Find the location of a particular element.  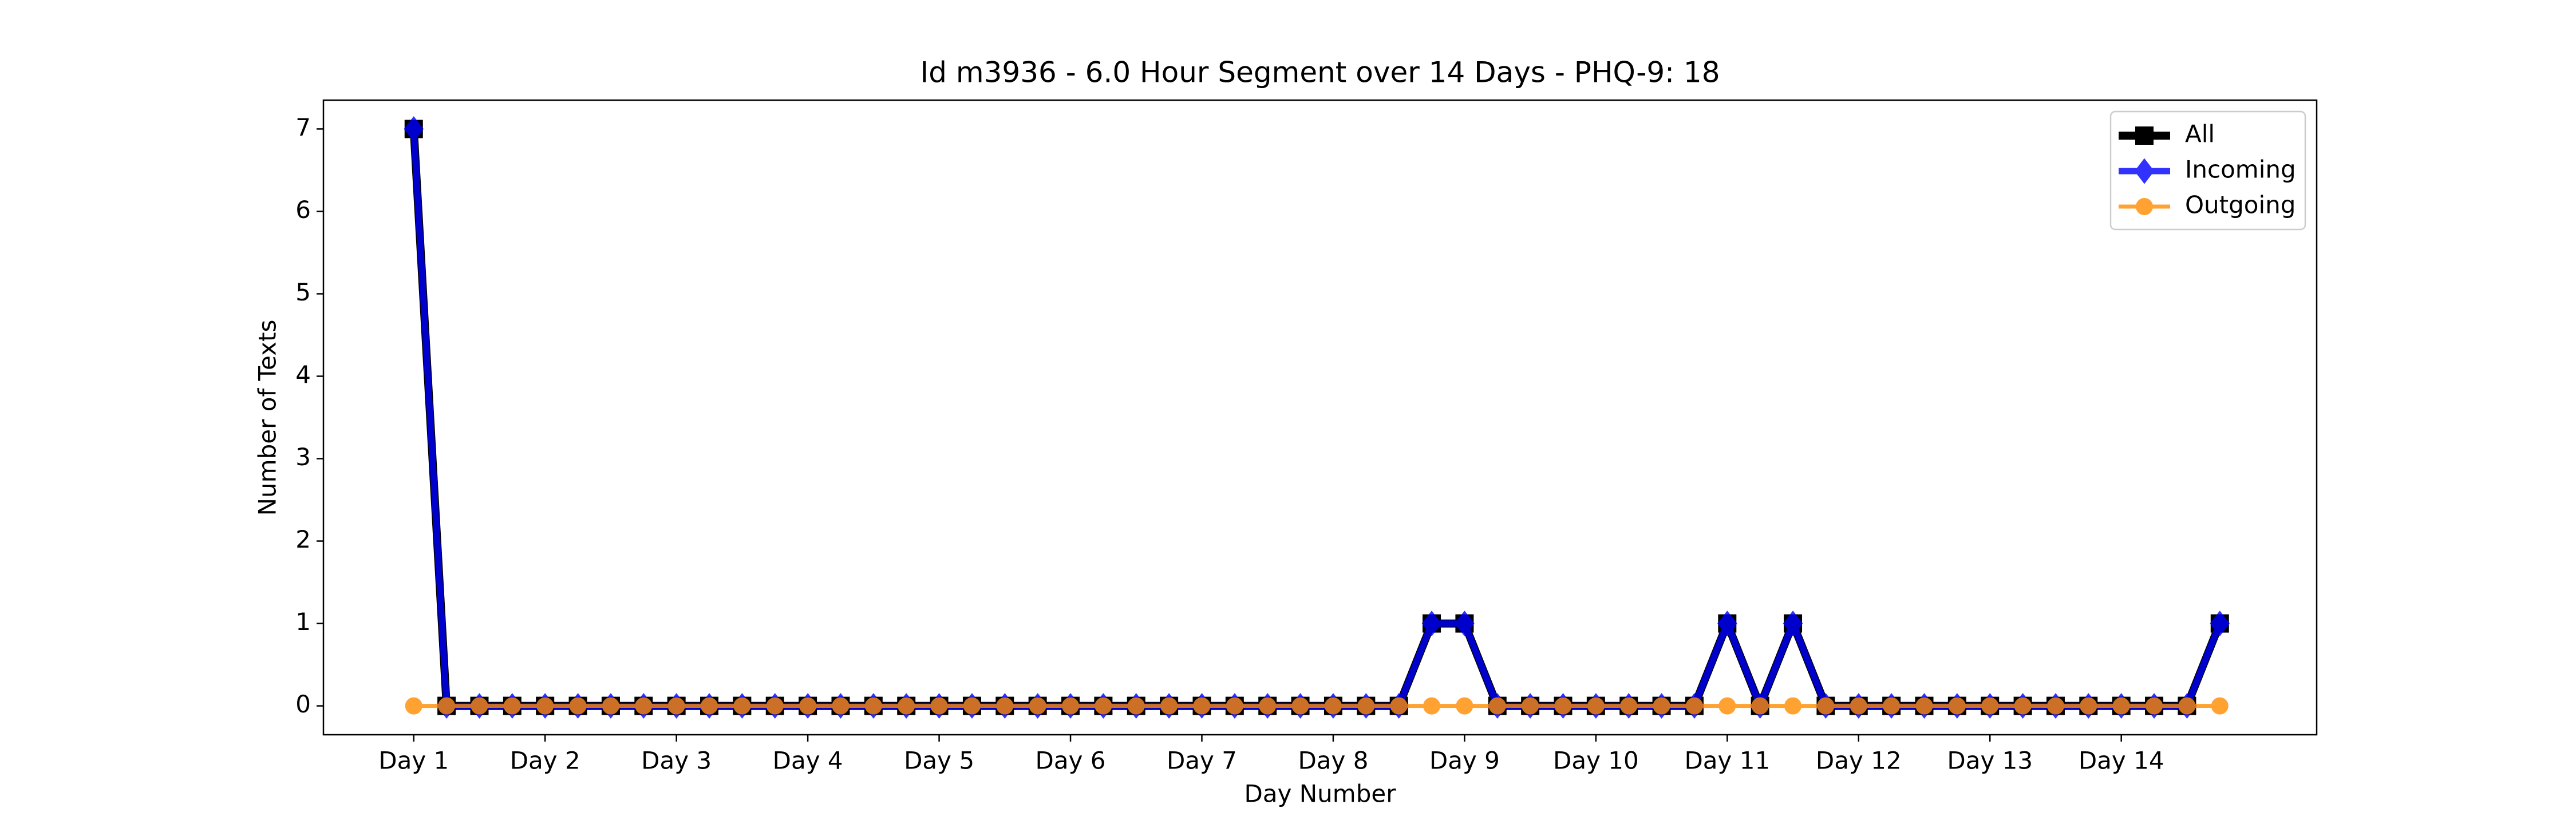

x-tick-label: Day 14 is located at coordinates (2121, 761).